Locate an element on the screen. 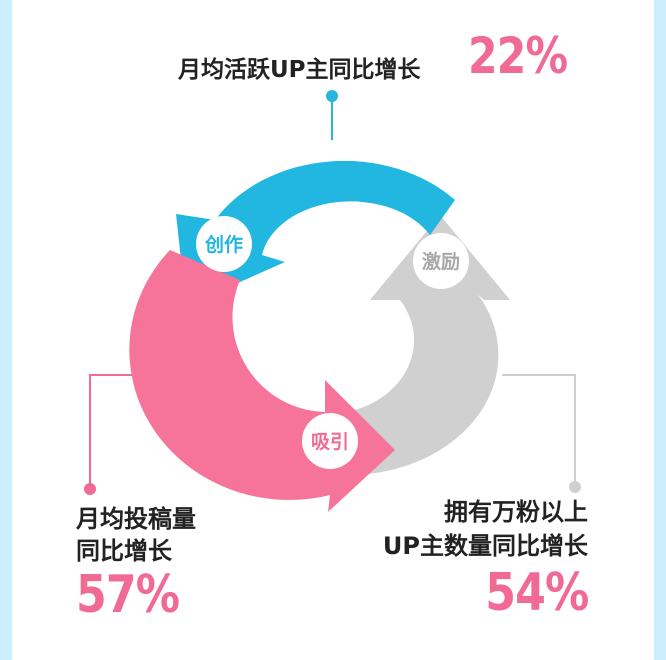 This screenshot has width=666, height=660. top-callout-value: 22% is located at coordinates (518, 56).